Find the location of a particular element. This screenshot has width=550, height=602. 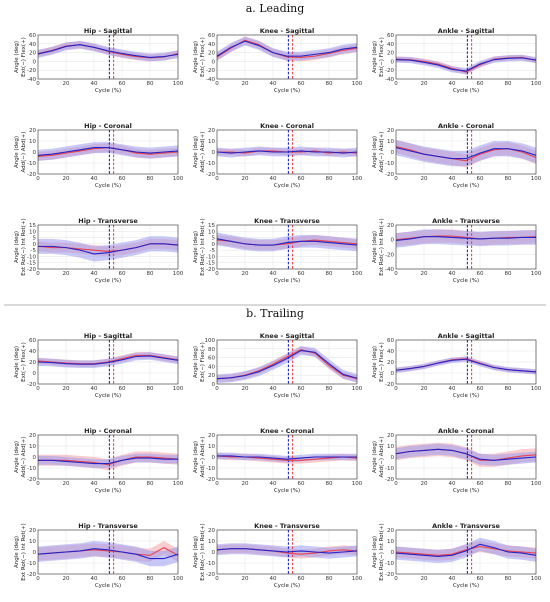

chart-1-line-blue is located at coordinates (287, 48).